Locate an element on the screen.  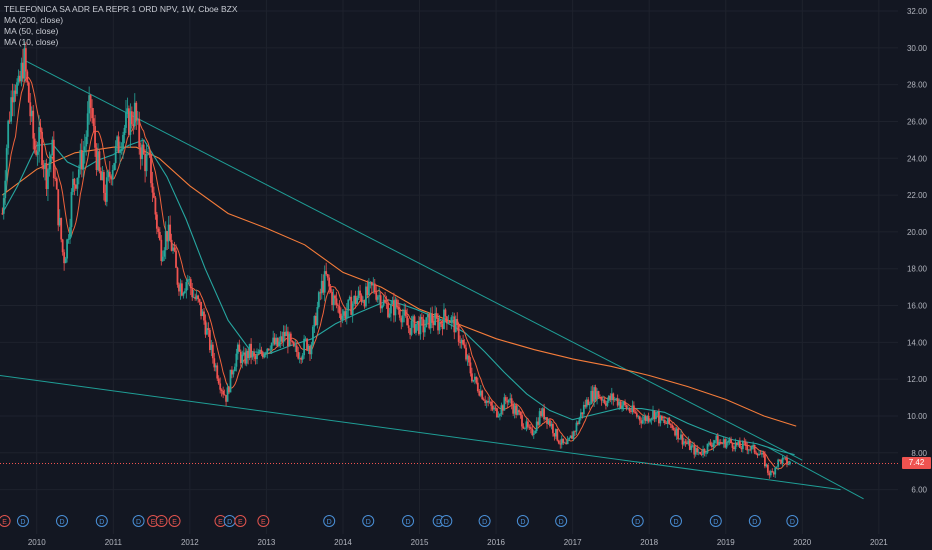
legend-ma200: MA (200, close) is located at coordinates (34, 20).